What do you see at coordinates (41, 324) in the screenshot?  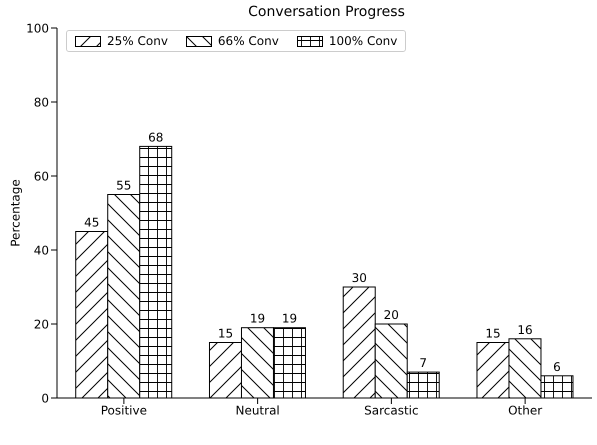 I see `y-tick-label: 20` at bounding box center [41, 324].